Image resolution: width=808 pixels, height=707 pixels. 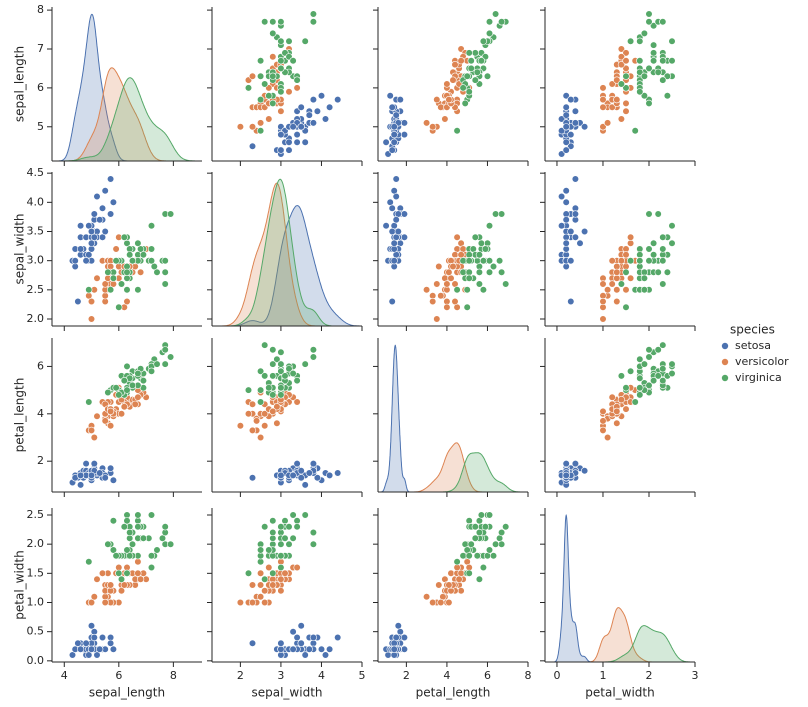 What do you see at coordinates (40, 460) in the screenshot?
I see `y-tick-label: 2` at bounding box center [40, 460].